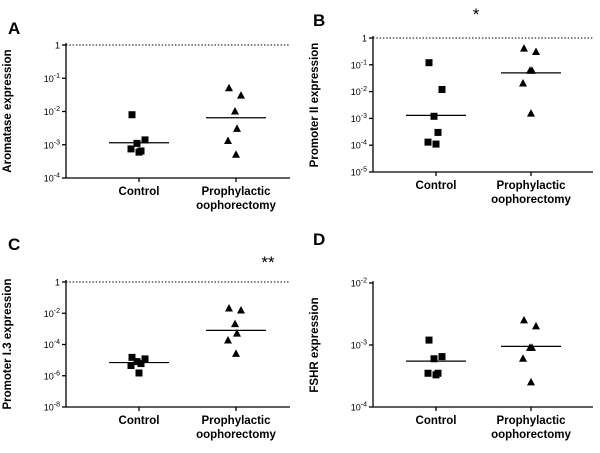  I want to click on y-tick-label: 10⁻⁸, so click(52, 407).